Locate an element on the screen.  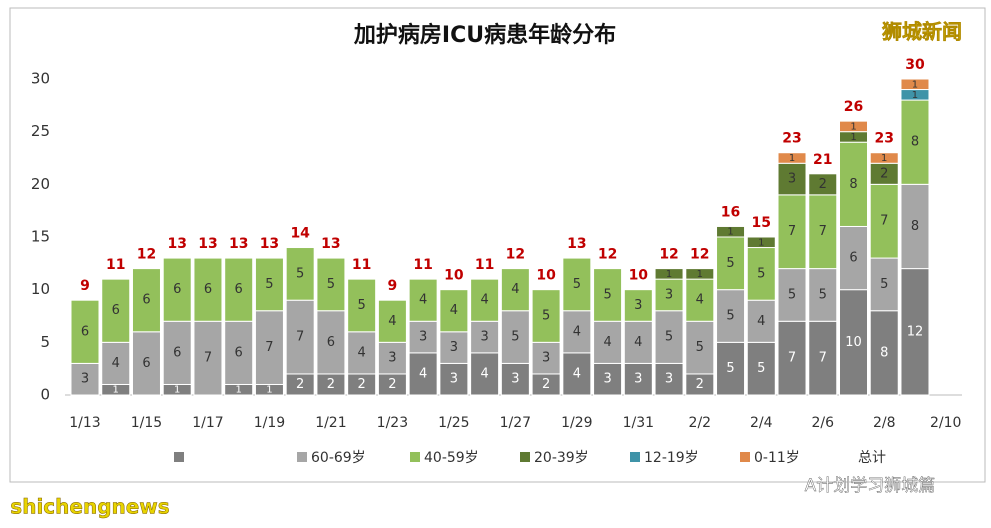
x-tick-label: 1/23 is located at coordinates (392, 423).